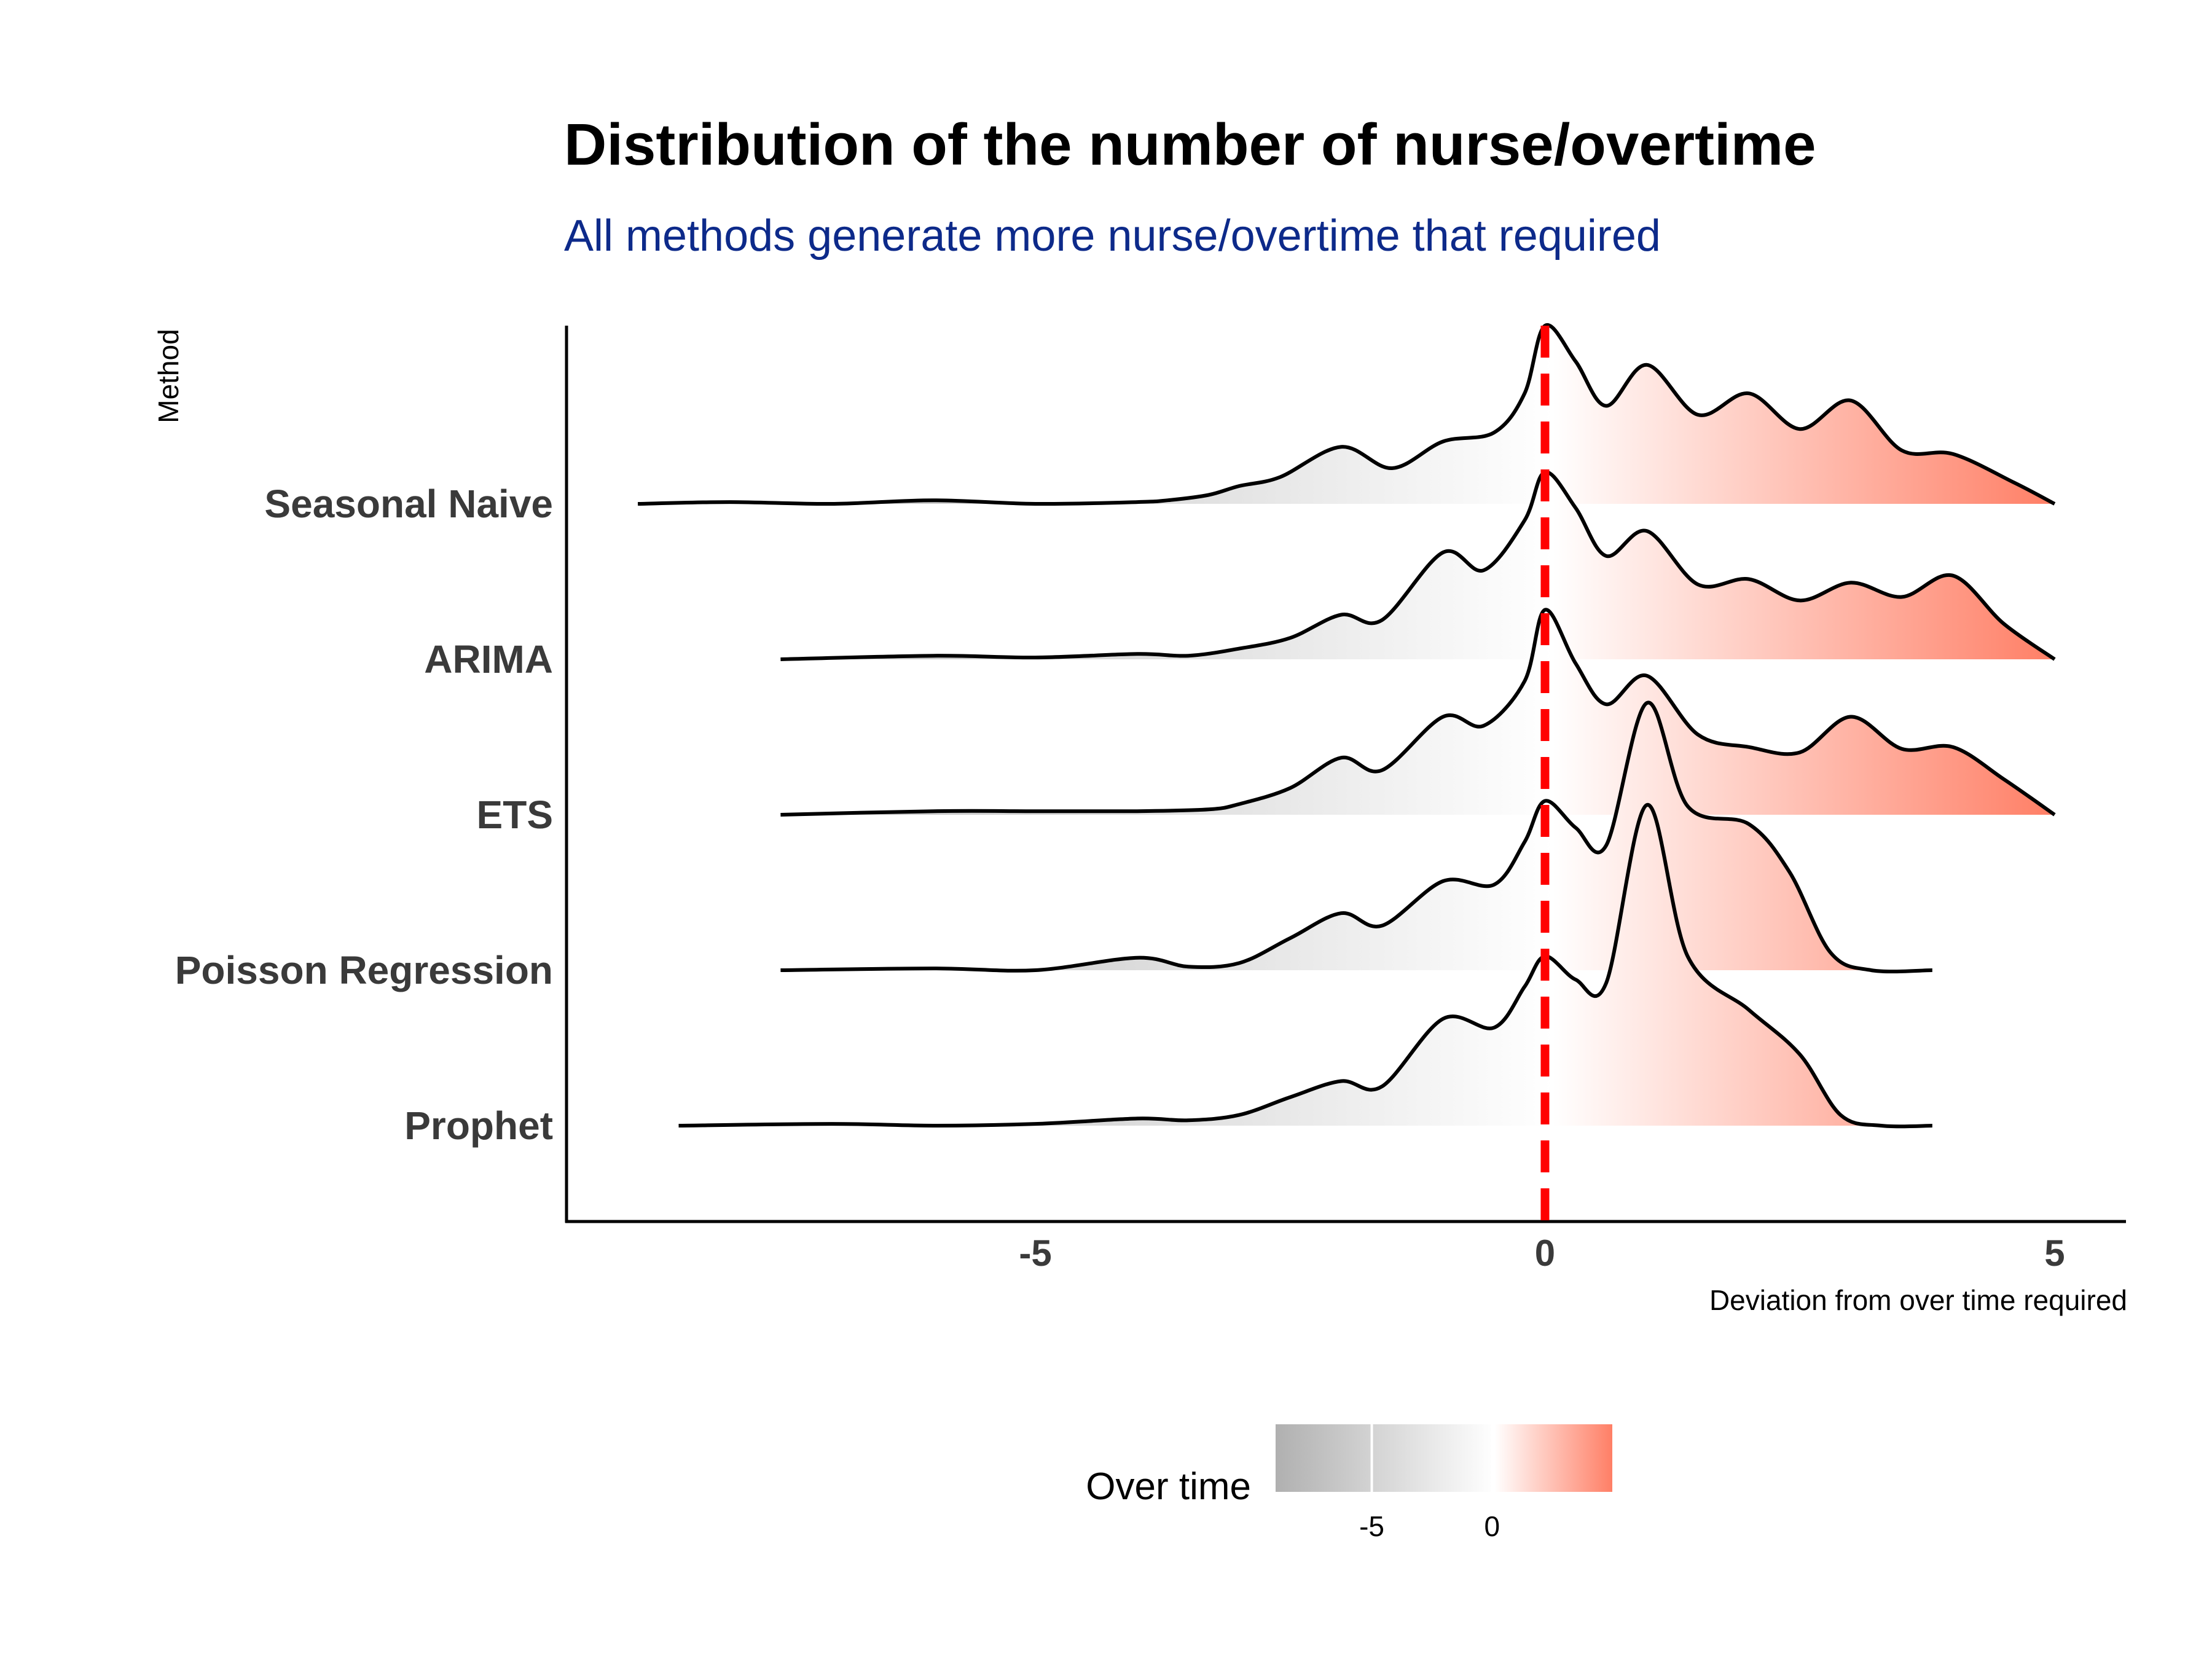 The image size is (2212, 1659). I want to click on x-tick-label: 0, so click(1545, 1253).